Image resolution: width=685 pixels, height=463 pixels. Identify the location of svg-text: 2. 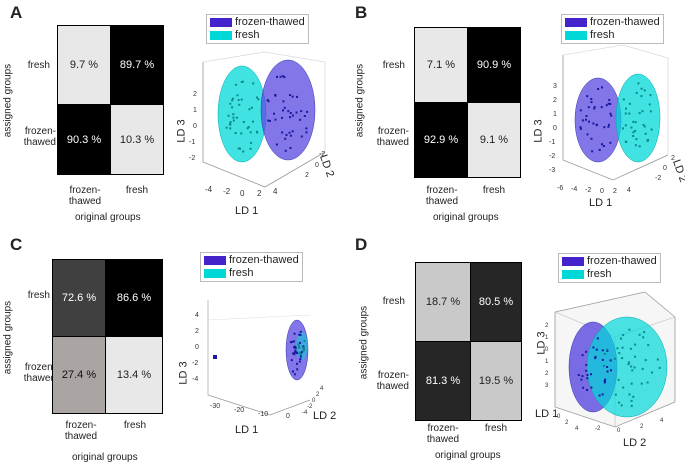
(567, 423).